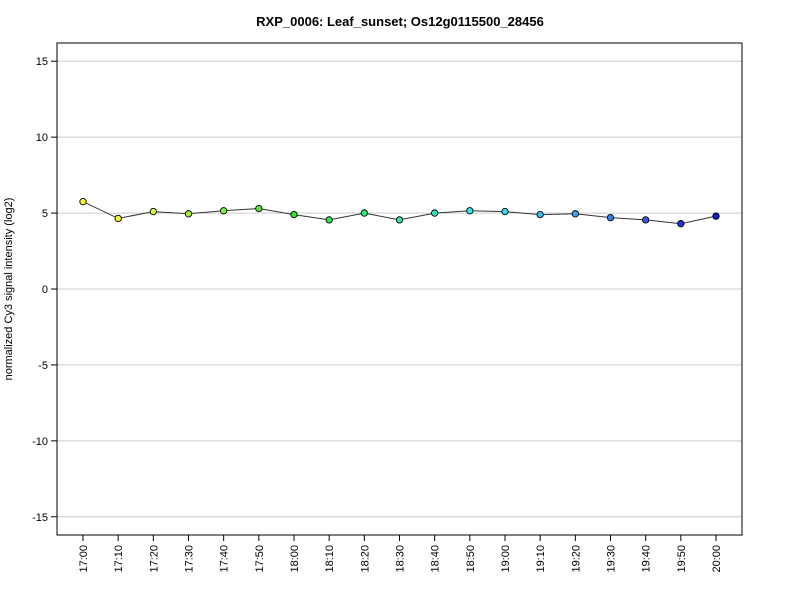 The width and height of the screenshot is (800, 600). I want to click on x-tick-label: 17:30, so click(190, 559).